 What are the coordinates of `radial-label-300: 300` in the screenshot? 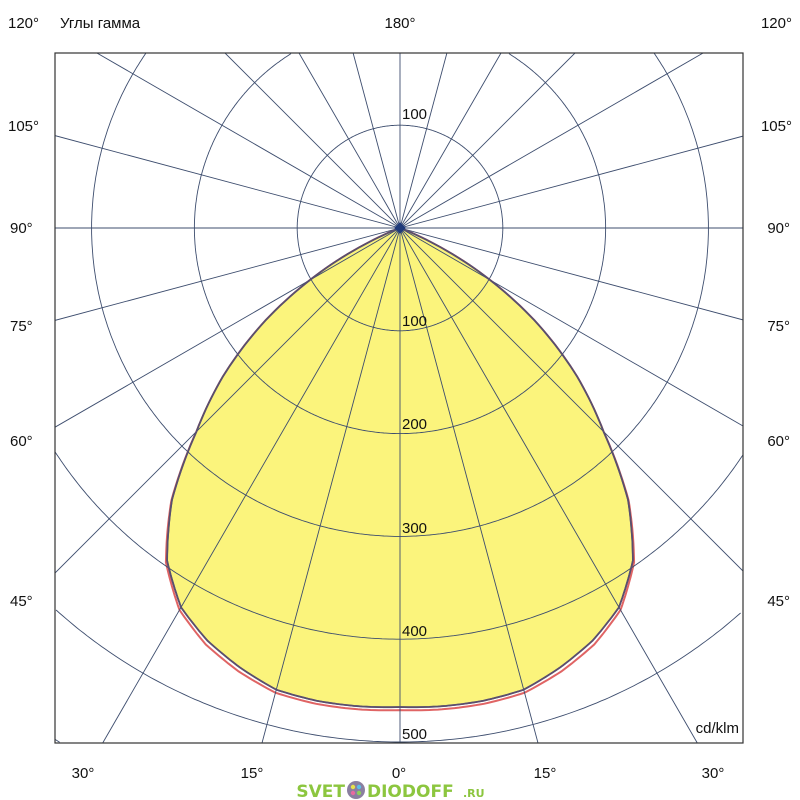 It's located at (414, 528).